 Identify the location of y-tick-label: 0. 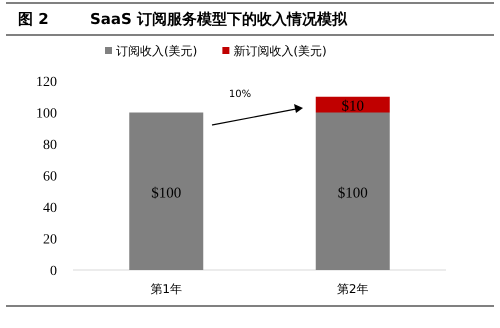
(53, 271).